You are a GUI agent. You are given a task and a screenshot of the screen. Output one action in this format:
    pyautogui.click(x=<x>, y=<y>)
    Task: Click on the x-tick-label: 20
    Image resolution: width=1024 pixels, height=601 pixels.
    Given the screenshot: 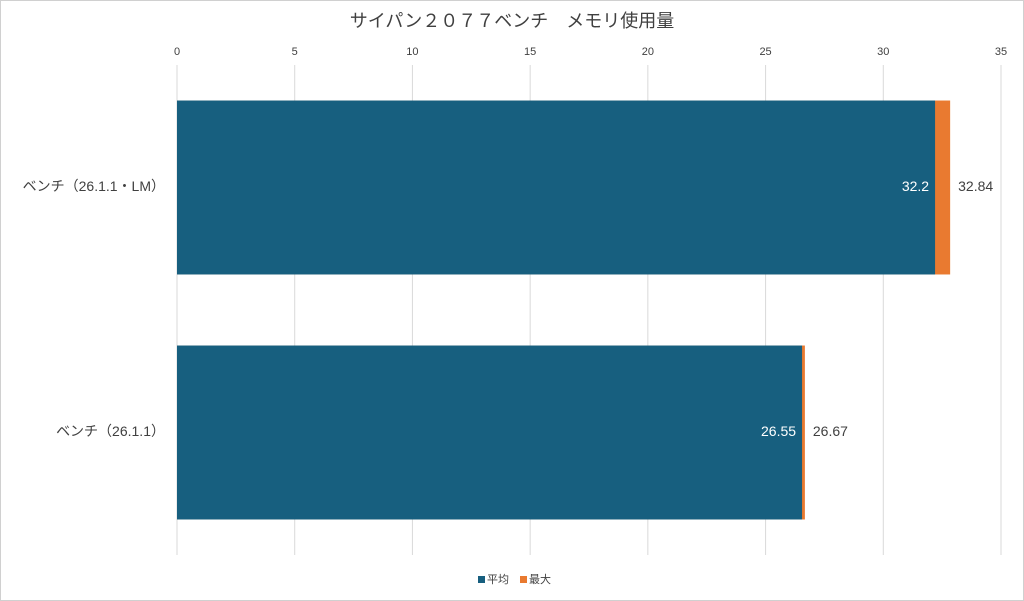 What is the action you would take?
    pyautogui.click(x=648, y=52)
    